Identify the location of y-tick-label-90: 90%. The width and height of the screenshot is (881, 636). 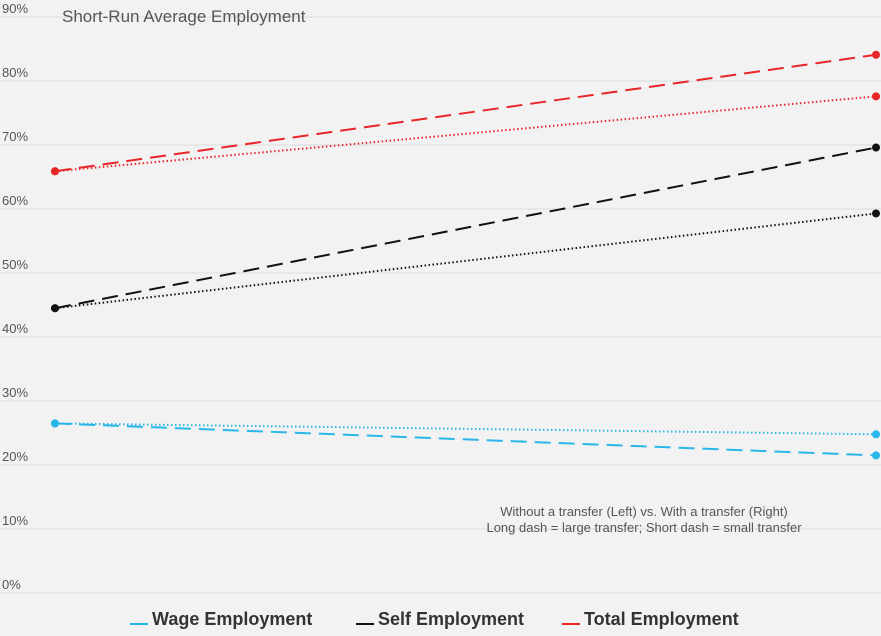
(15, 8).